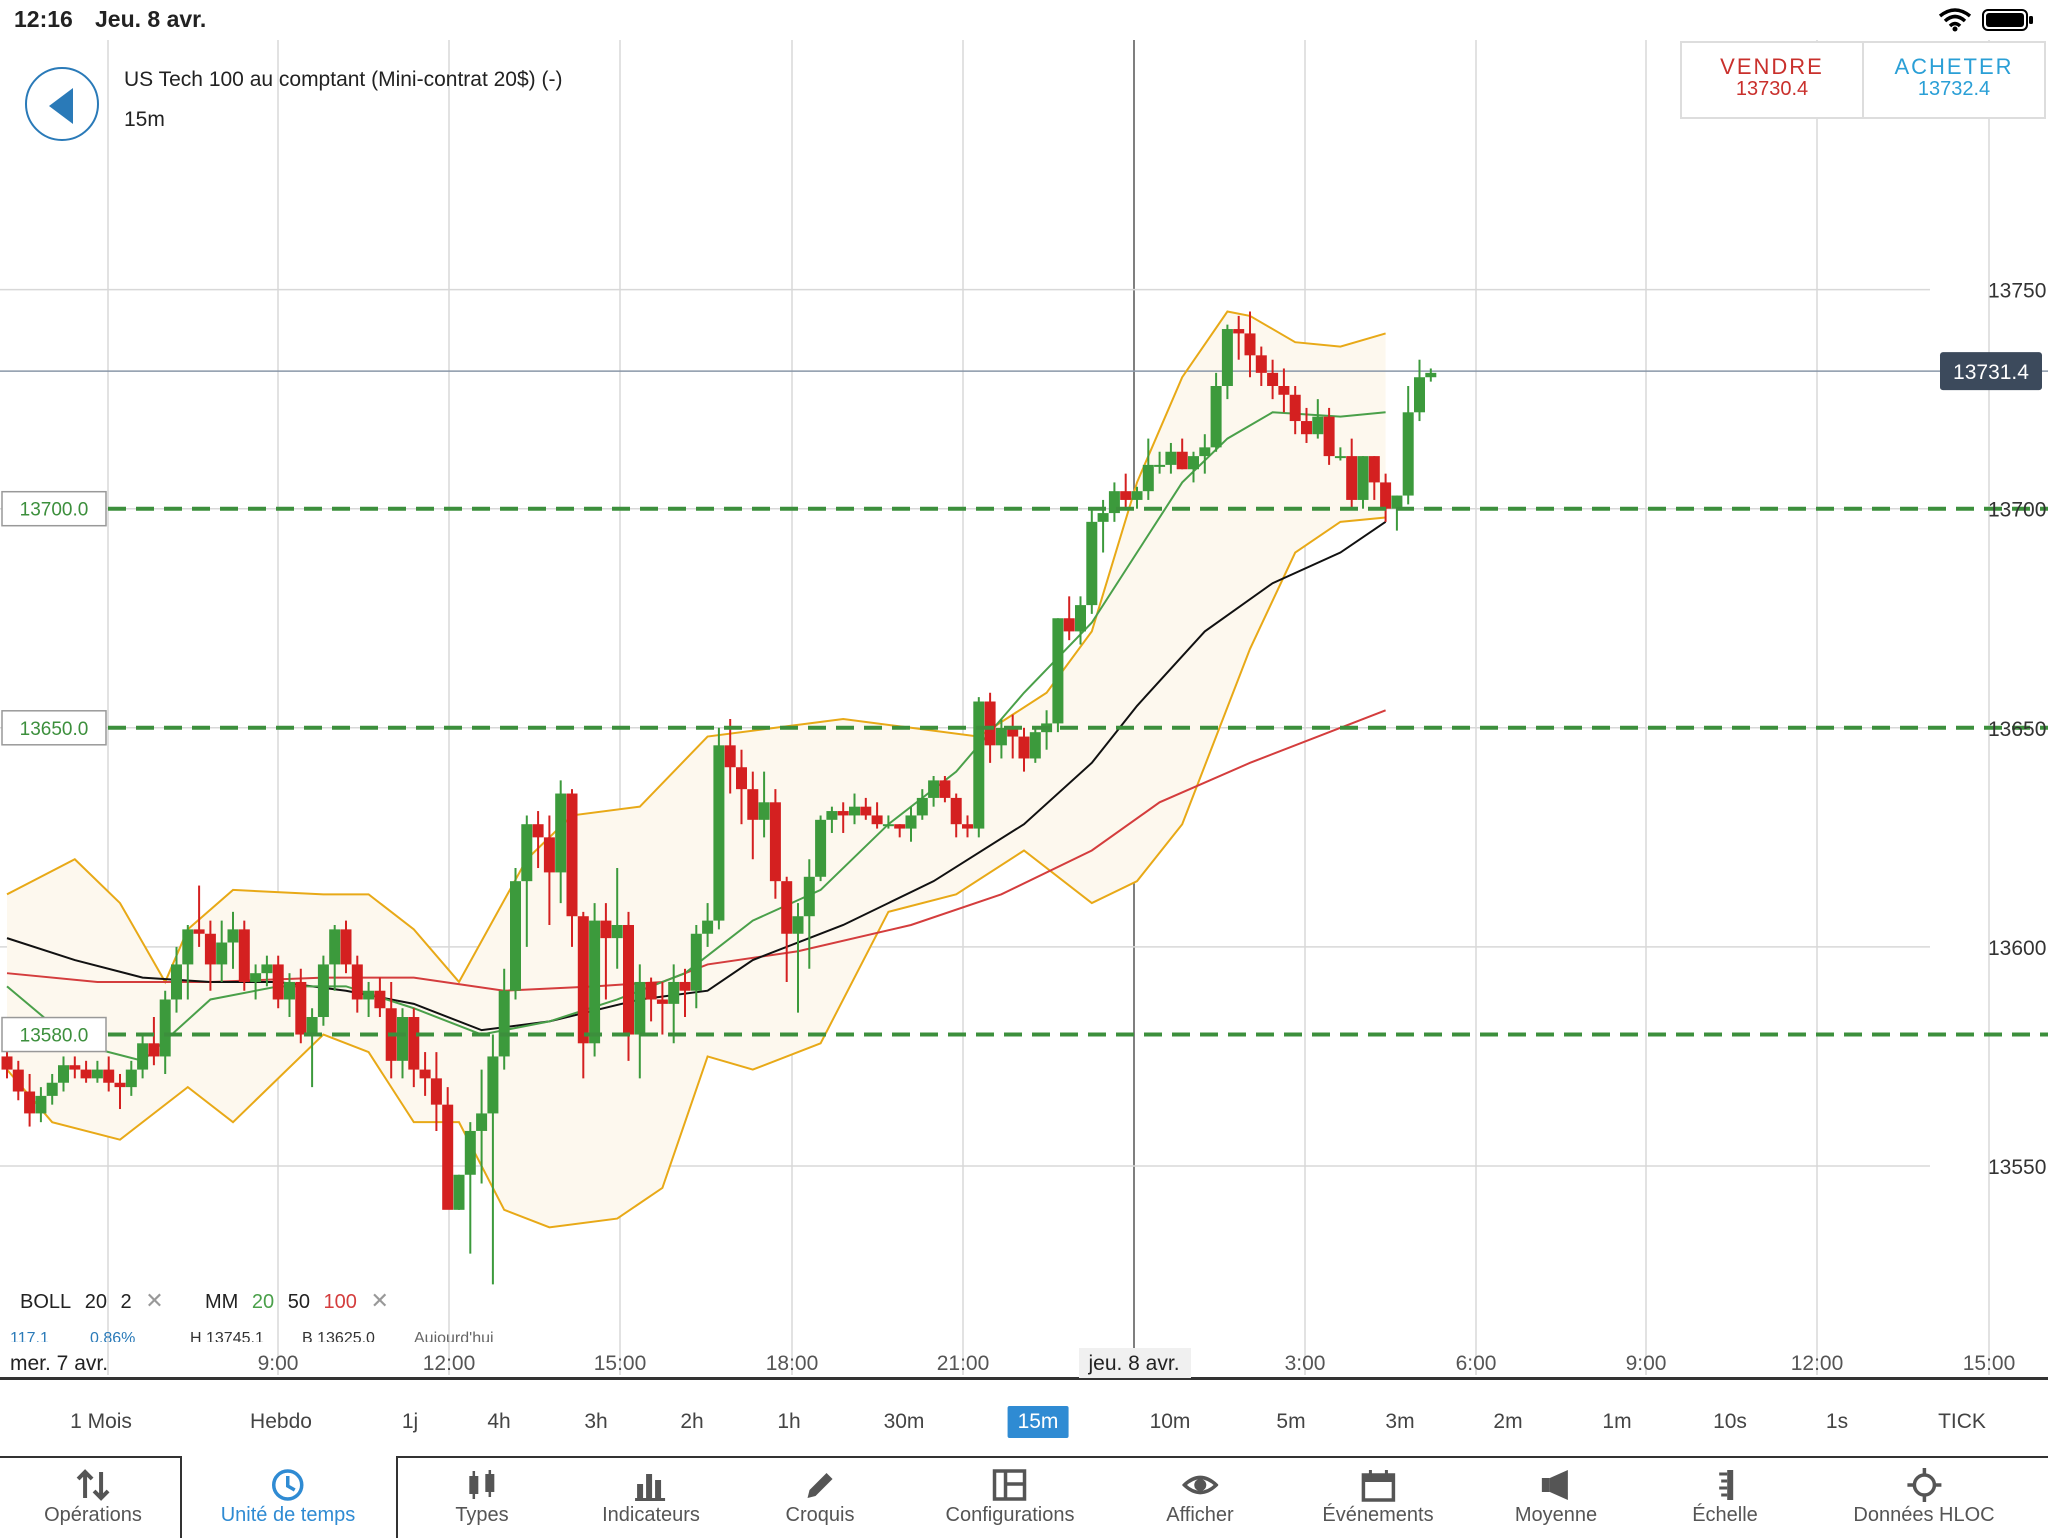  I want to click on timeframe-3m: 3m, so click(1400, 1421).